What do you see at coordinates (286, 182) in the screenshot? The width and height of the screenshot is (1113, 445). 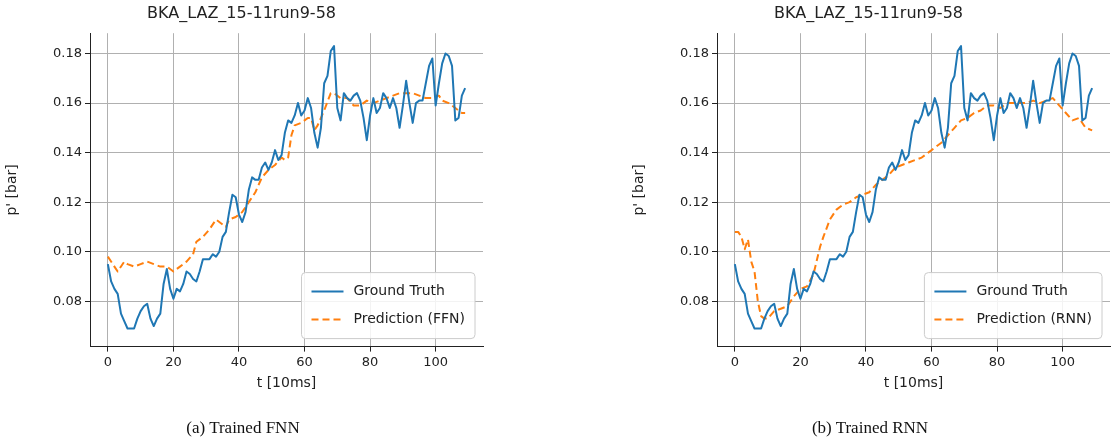 I see `line-series` at bounding box center [286, 182].